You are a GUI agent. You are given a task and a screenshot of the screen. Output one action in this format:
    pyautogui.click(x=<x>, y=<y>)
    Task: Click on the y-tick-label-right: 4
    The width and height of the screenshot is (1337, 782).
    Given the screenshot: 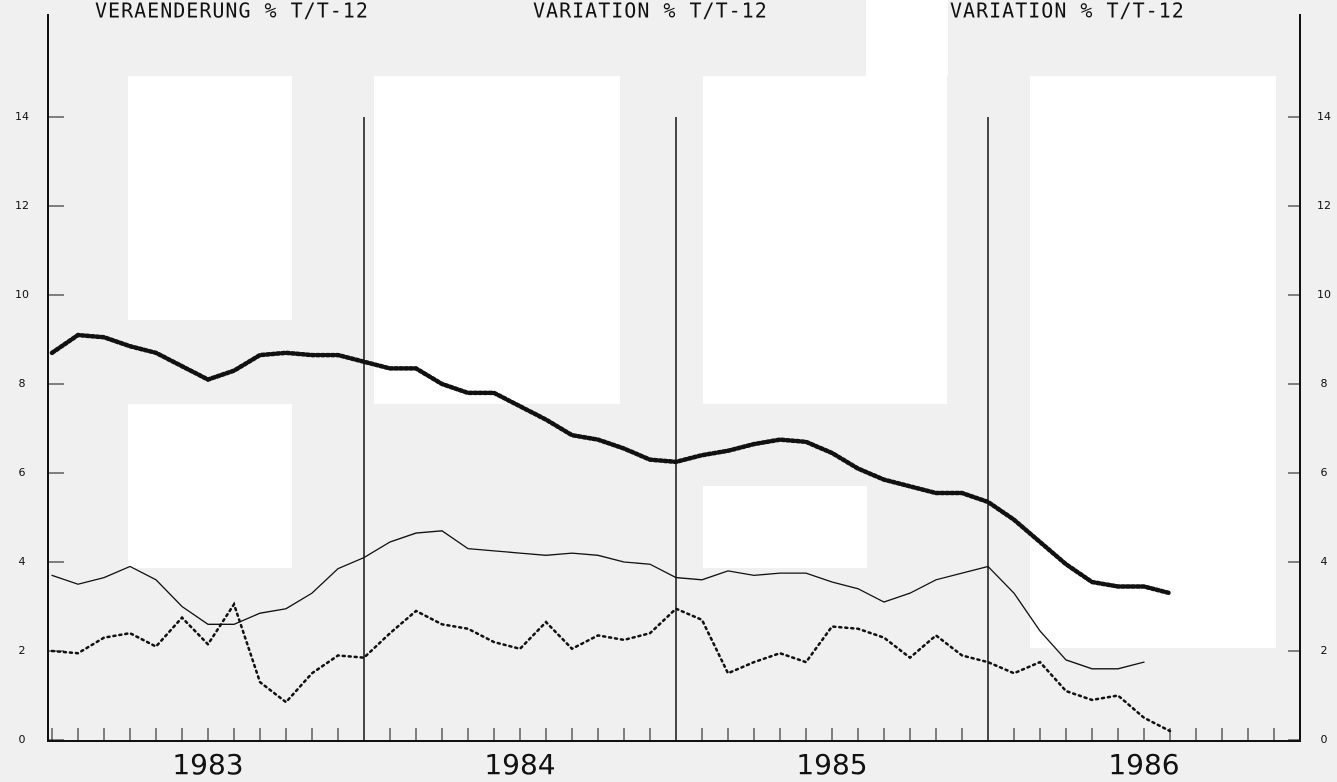 What is the action you would take?
    pyautogui.click(x=1324, y=561)
    